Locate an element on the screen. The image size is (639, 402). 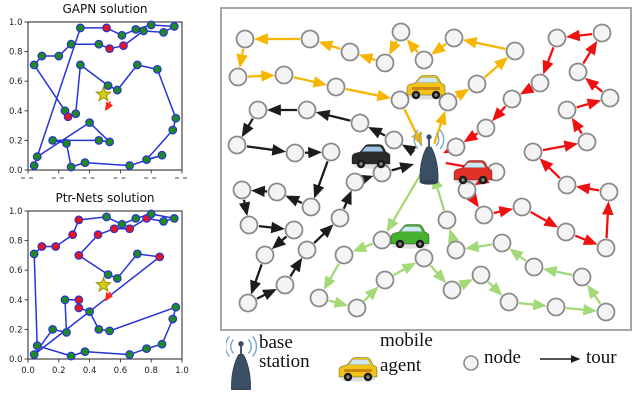
y-tick-label: 0.6 is located at coordinates (16, 82).